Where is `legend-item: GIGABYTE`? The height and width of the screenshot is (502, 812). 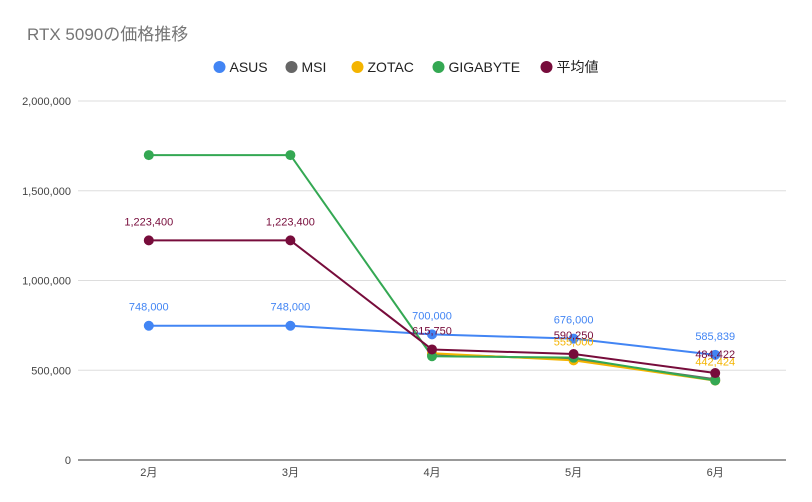 legend-item: GIGABYTE is located at coordinates (476, 67).